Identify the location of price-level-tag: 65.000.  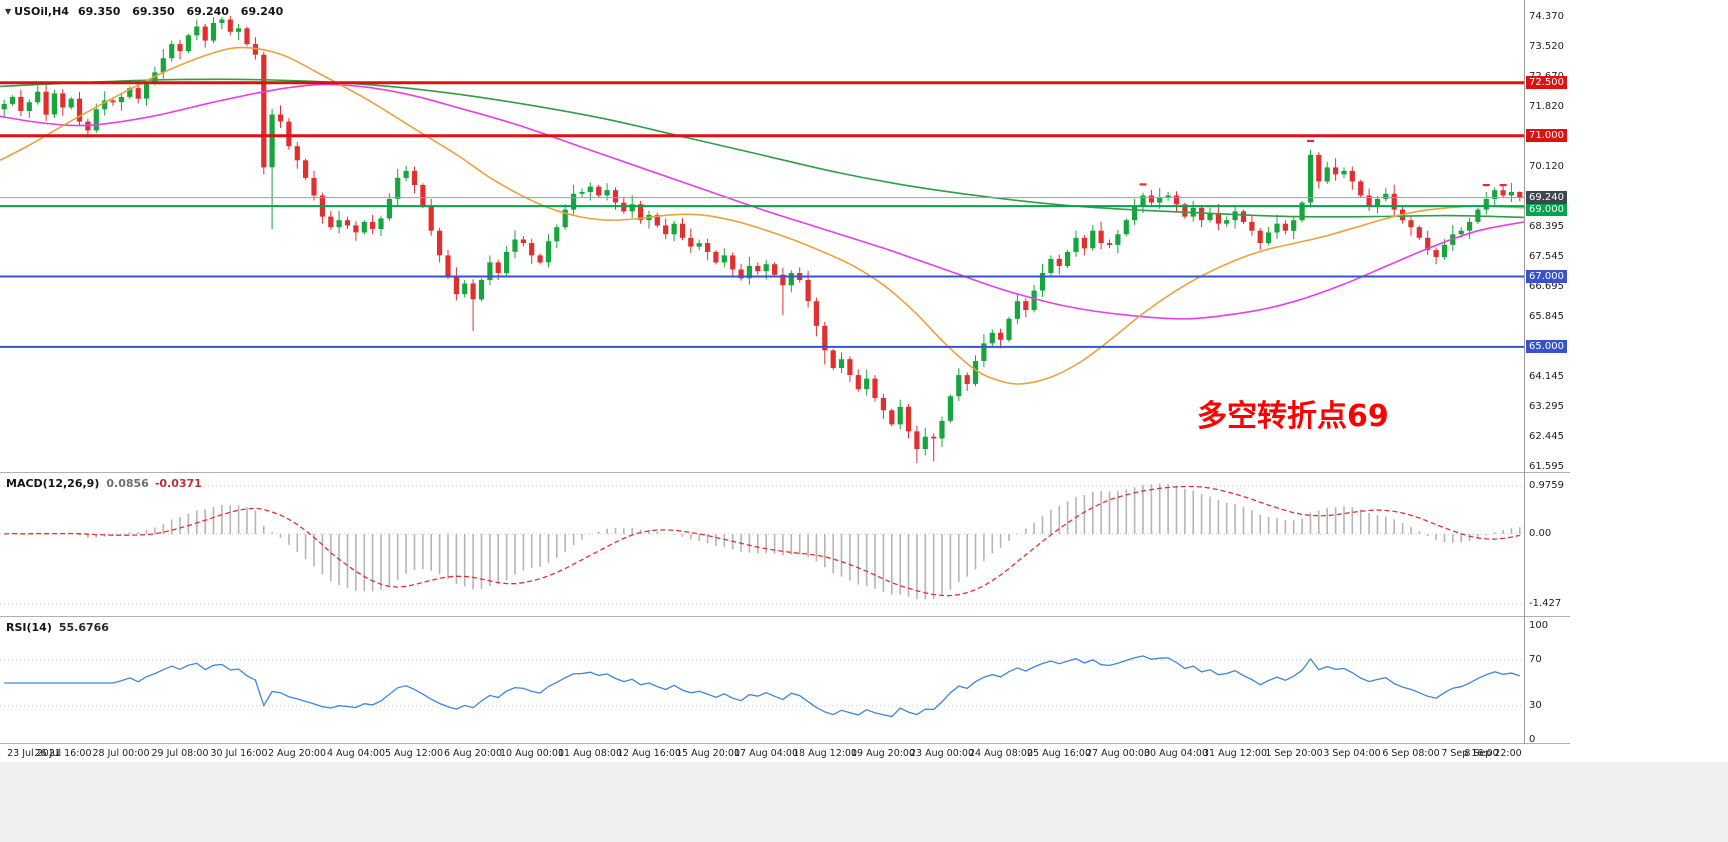
(1546, 346).